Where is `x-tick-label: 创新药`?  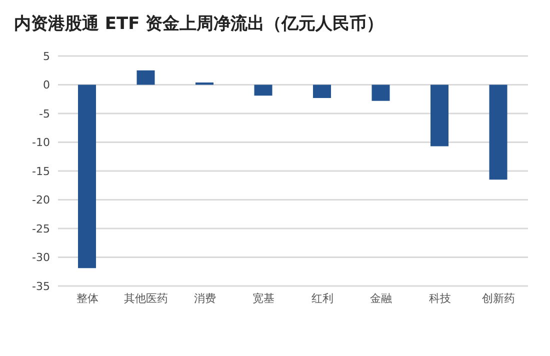 x-tick-label: 创新药 is located at coordinates (499, 298).